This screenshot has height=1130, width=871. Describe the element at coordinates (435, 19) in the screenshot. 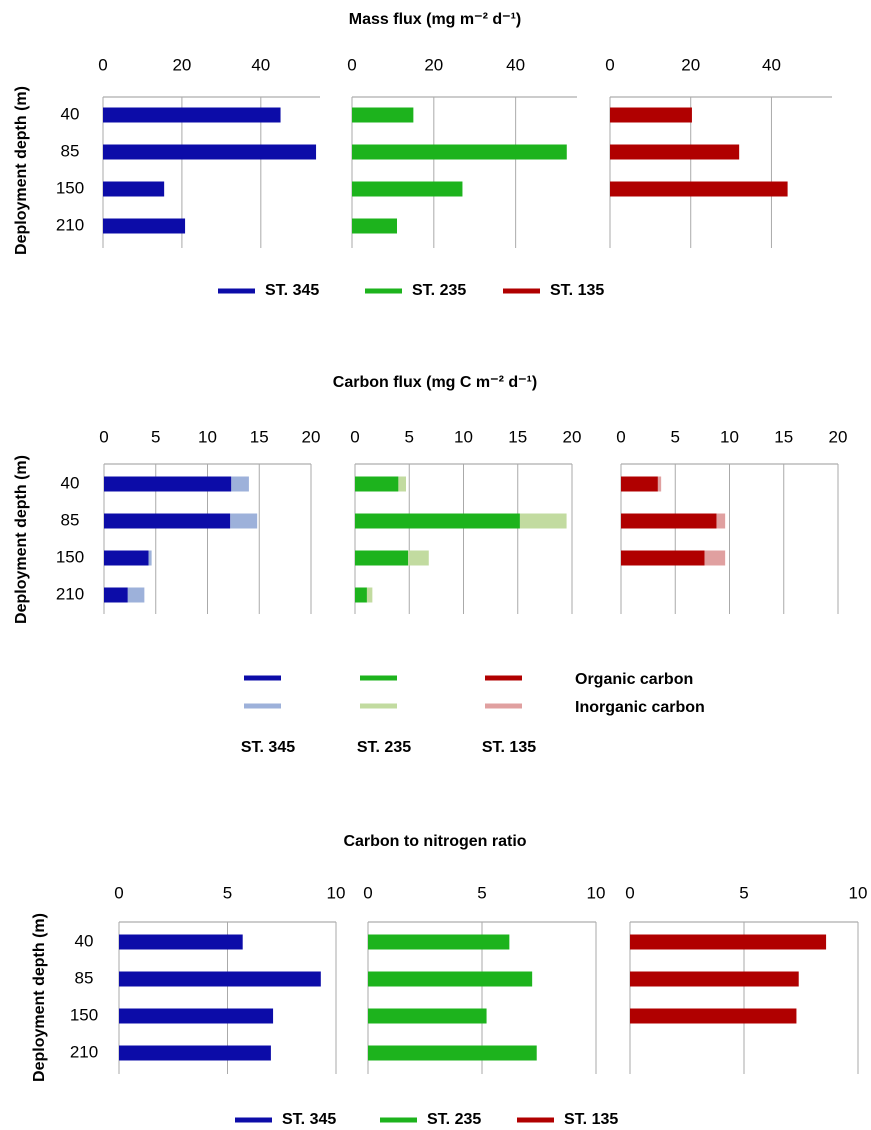

I see `chart-title: Mass flux (mg m⁻² d⁻¹)` at that location.